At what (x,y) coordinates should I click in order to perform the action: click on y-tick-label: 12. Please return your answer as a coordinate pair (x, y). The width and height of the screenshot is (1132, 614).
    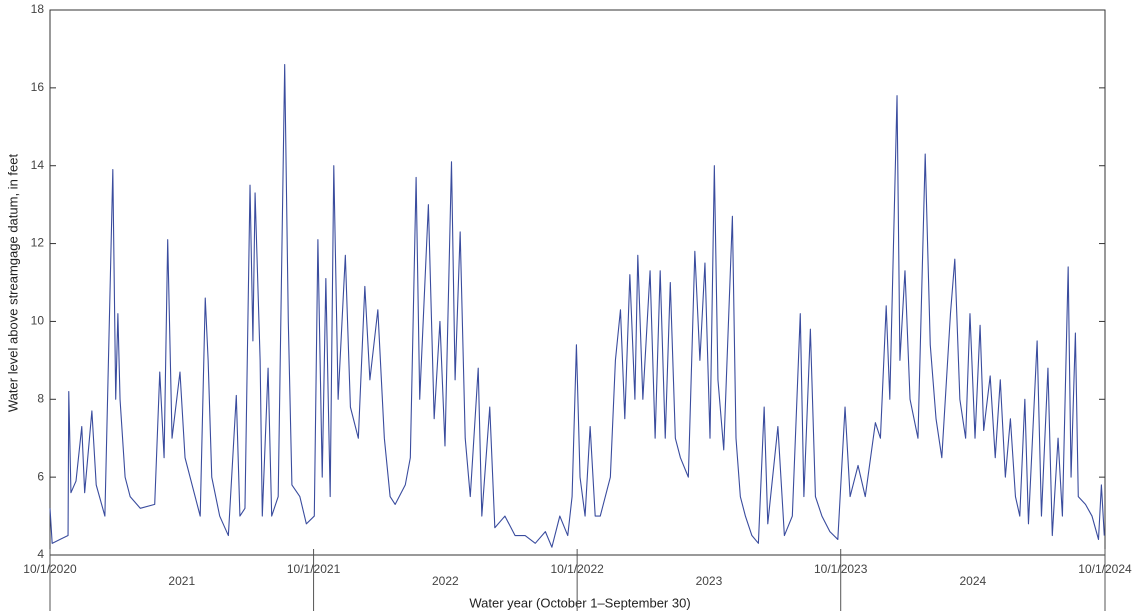
    Looking at the image, I should click on (38, 243).